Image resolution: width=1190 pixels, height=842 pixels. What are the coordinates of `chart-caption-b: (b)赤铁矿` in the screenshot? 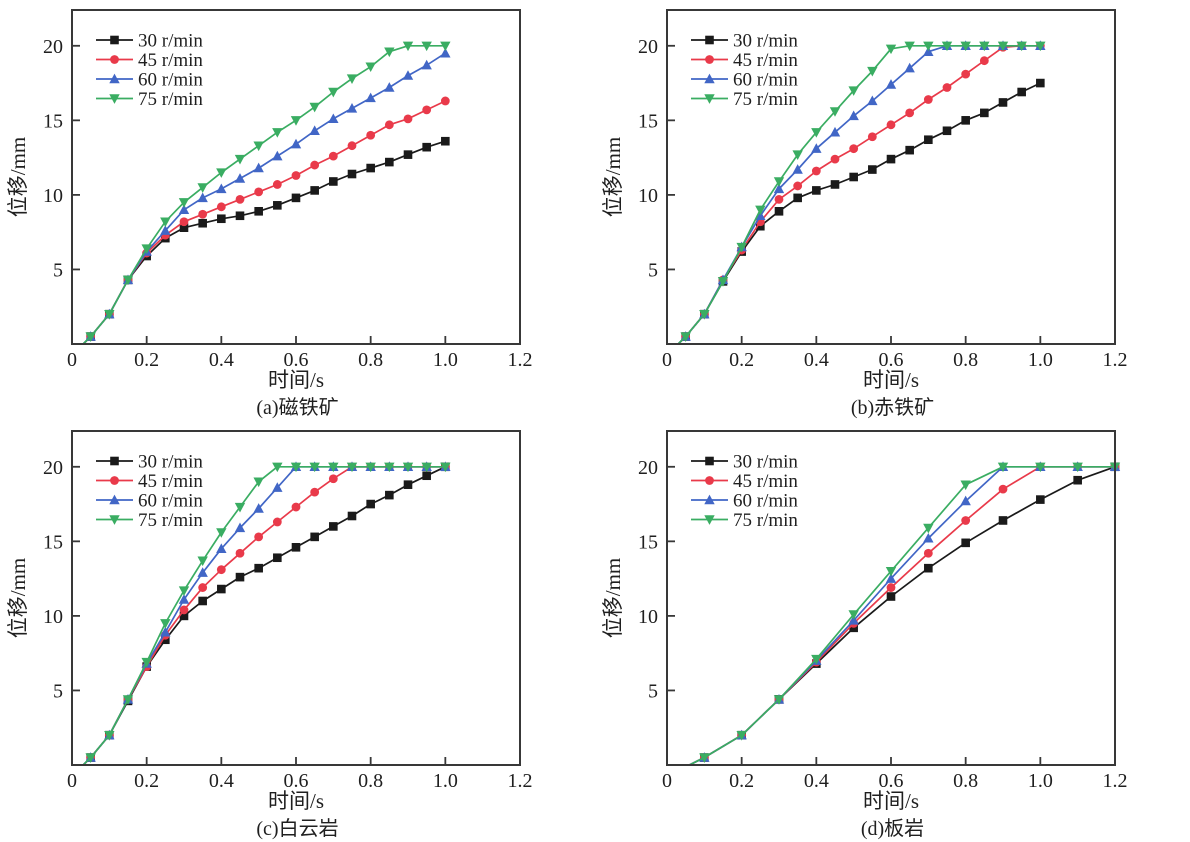 It's located at (892, 408).